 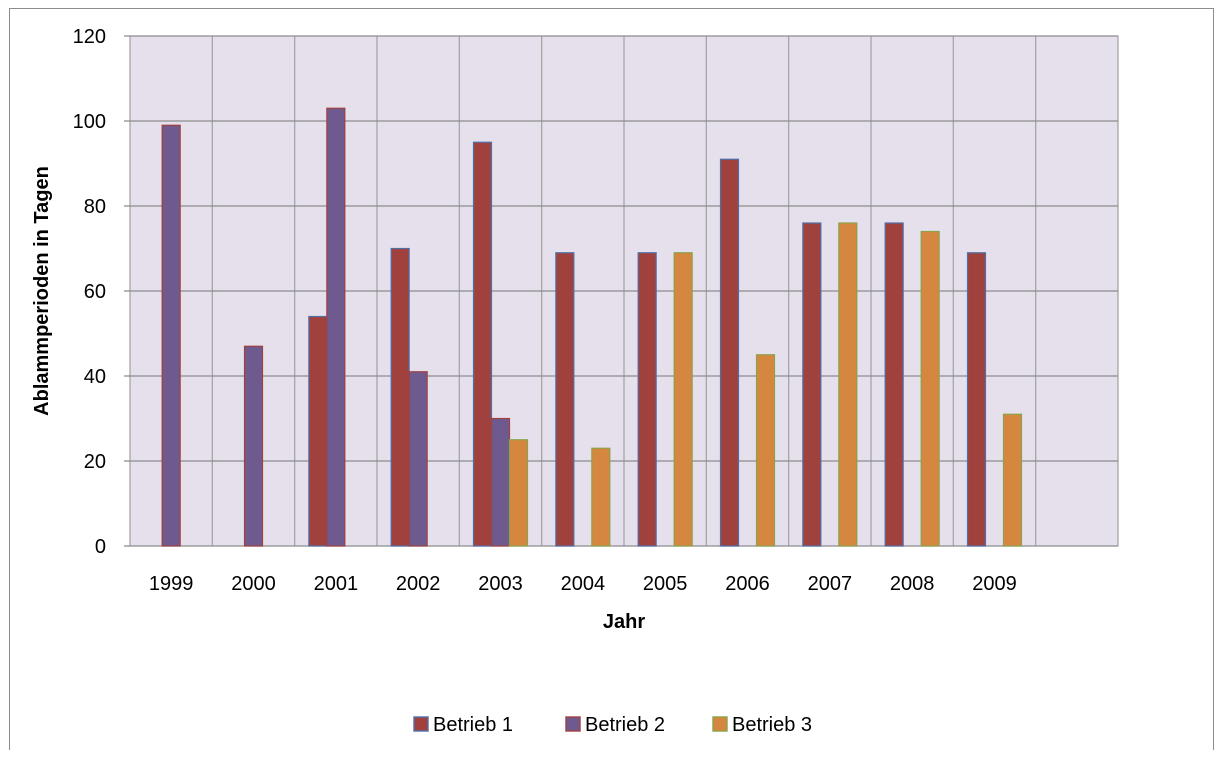 What do you see at coordinates (518, 493) in the screenshot?
I see `bar-betrieb-3-2003` at bounding box center [518, 493].